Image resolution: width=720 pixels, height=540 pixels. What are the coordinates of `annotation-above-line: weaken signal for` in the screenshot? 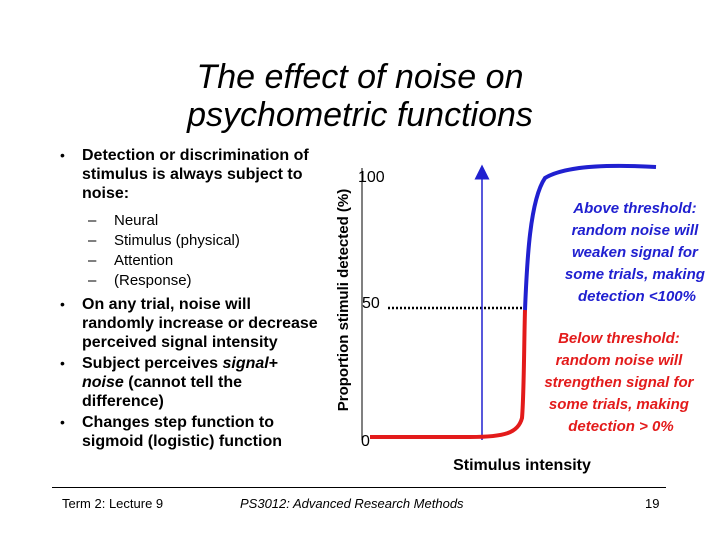 It's located at (635, 252).